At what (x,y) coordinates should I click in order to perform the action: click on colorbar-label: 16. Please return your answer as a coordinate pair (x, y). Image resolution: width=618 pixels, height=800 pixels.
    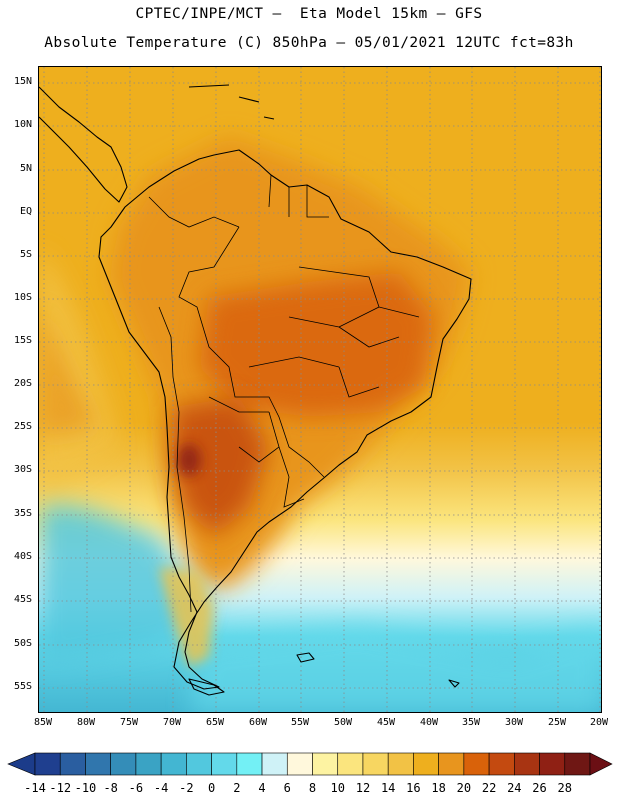
    Looking at the image, I should click on (413, 788).